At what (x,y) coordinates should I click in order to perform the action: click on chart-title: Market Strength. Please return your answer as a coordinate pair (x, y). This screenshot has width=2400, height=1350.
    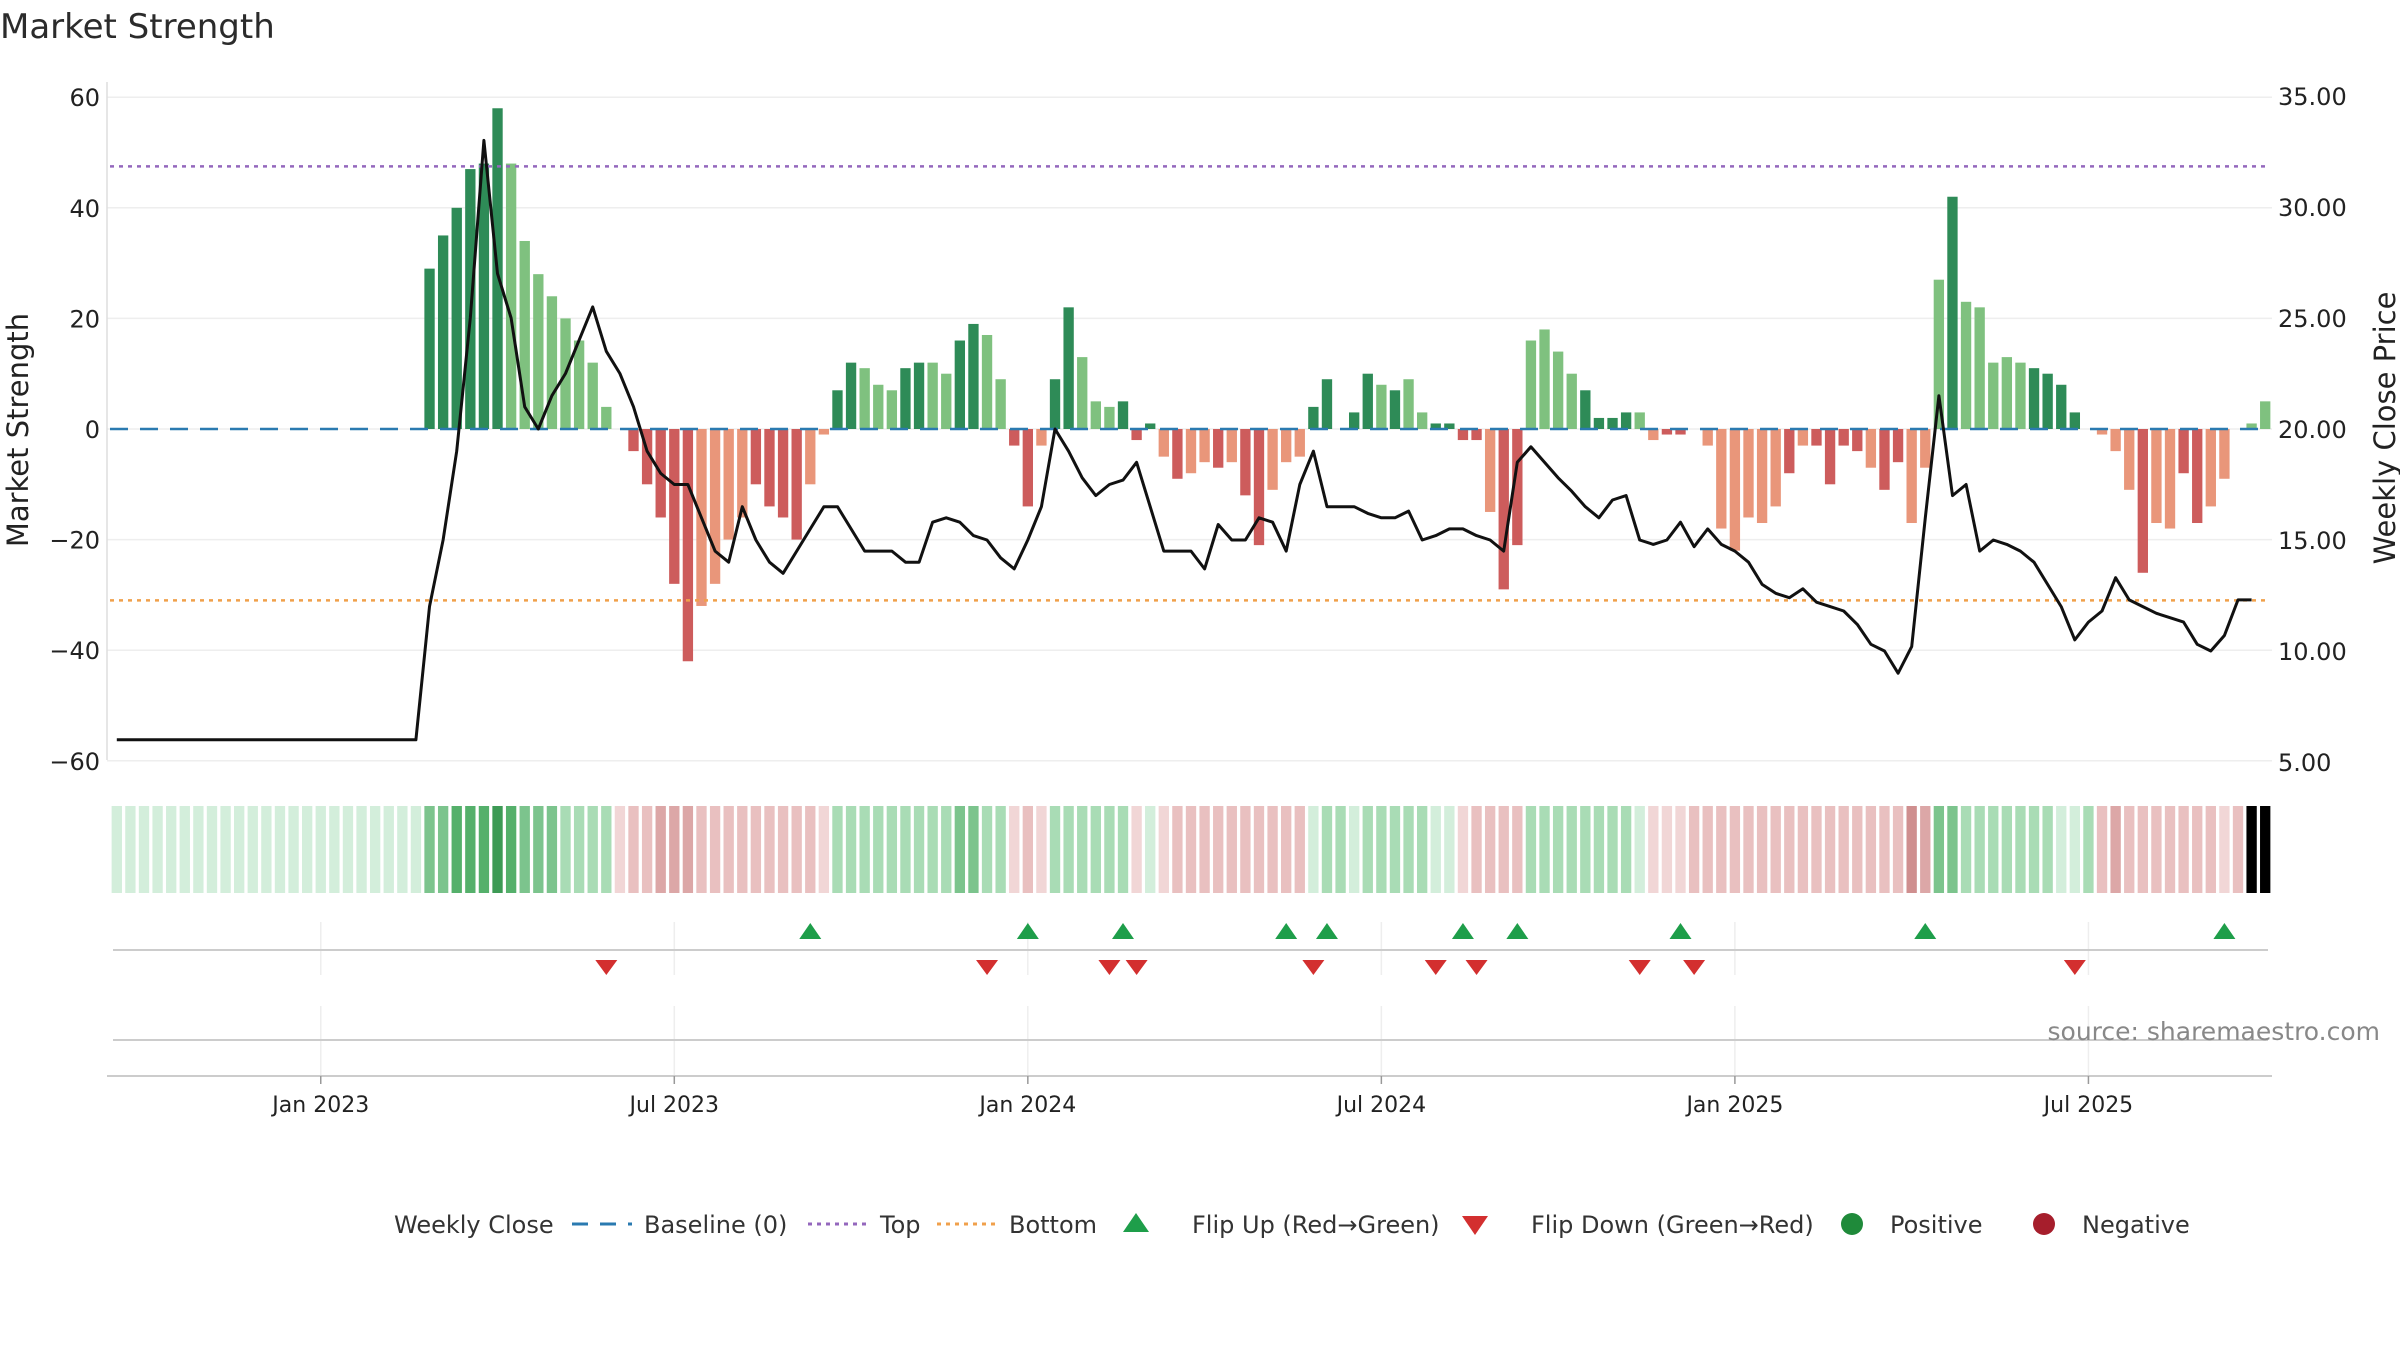
    Looking at the image, I should click on (137, 27).